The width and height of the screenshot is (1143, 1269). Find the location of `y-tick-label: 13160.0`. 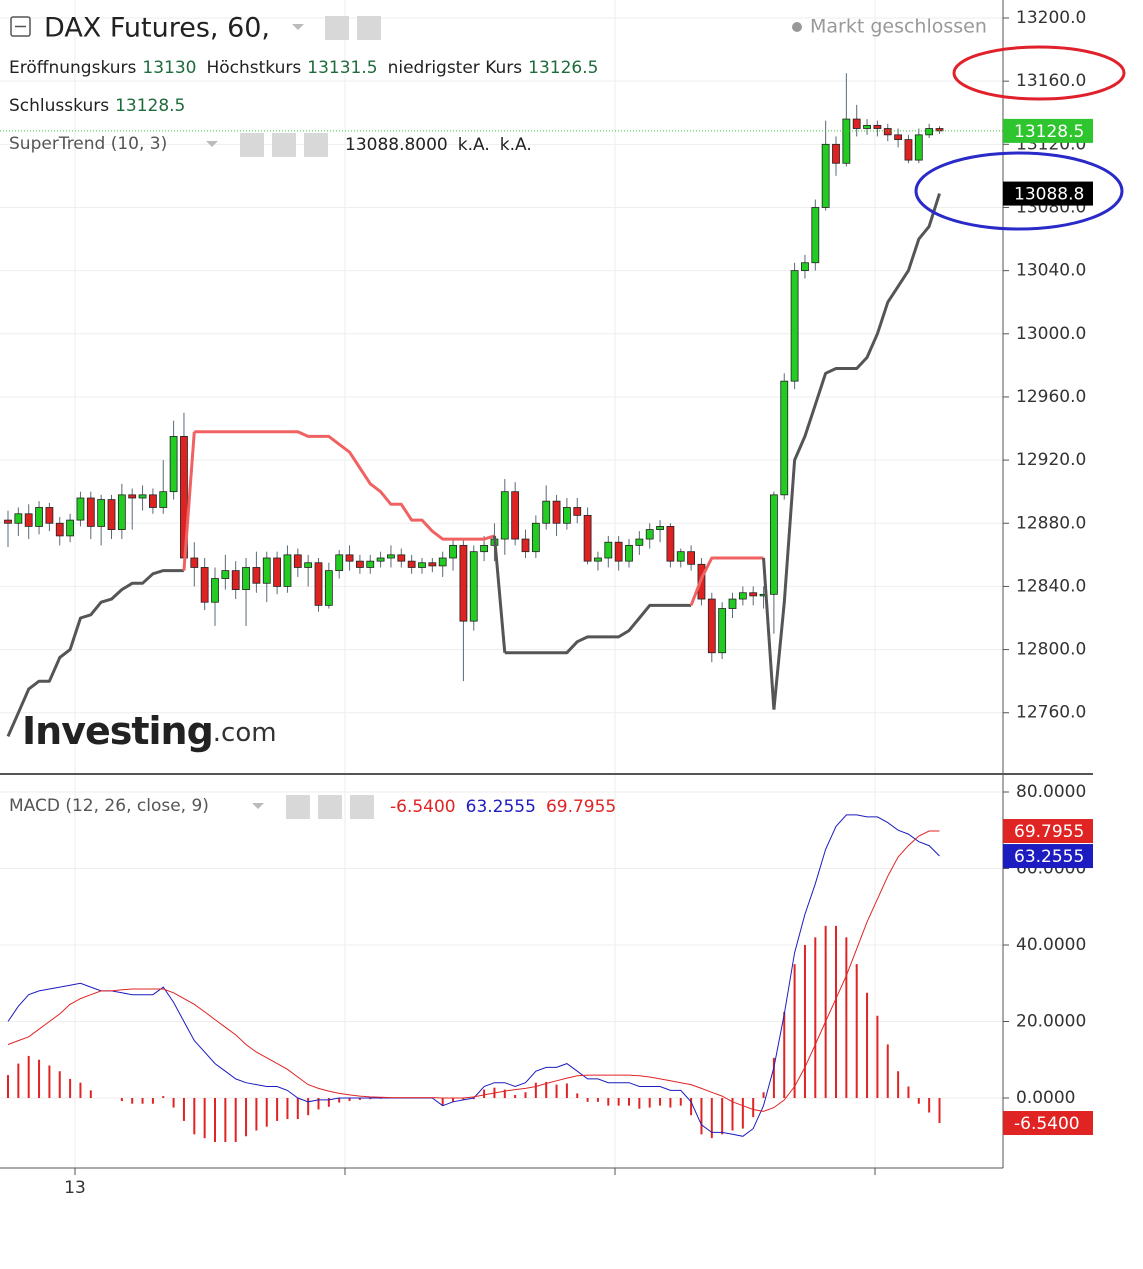

y-tick-label: 13160.0 is located at coordinates (1051, 81).